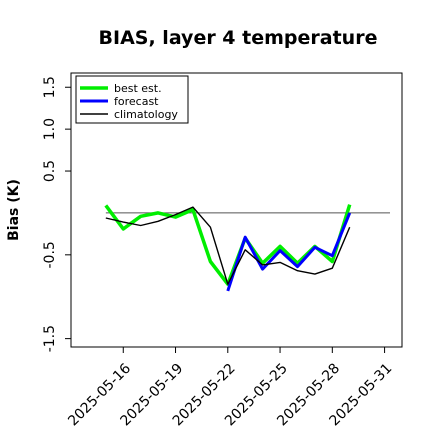 The height and width of the screenshot is (440, 440). Describe the element at coordinates (289, 252) in the screenshot. I see `series-line-forecast` at that location.